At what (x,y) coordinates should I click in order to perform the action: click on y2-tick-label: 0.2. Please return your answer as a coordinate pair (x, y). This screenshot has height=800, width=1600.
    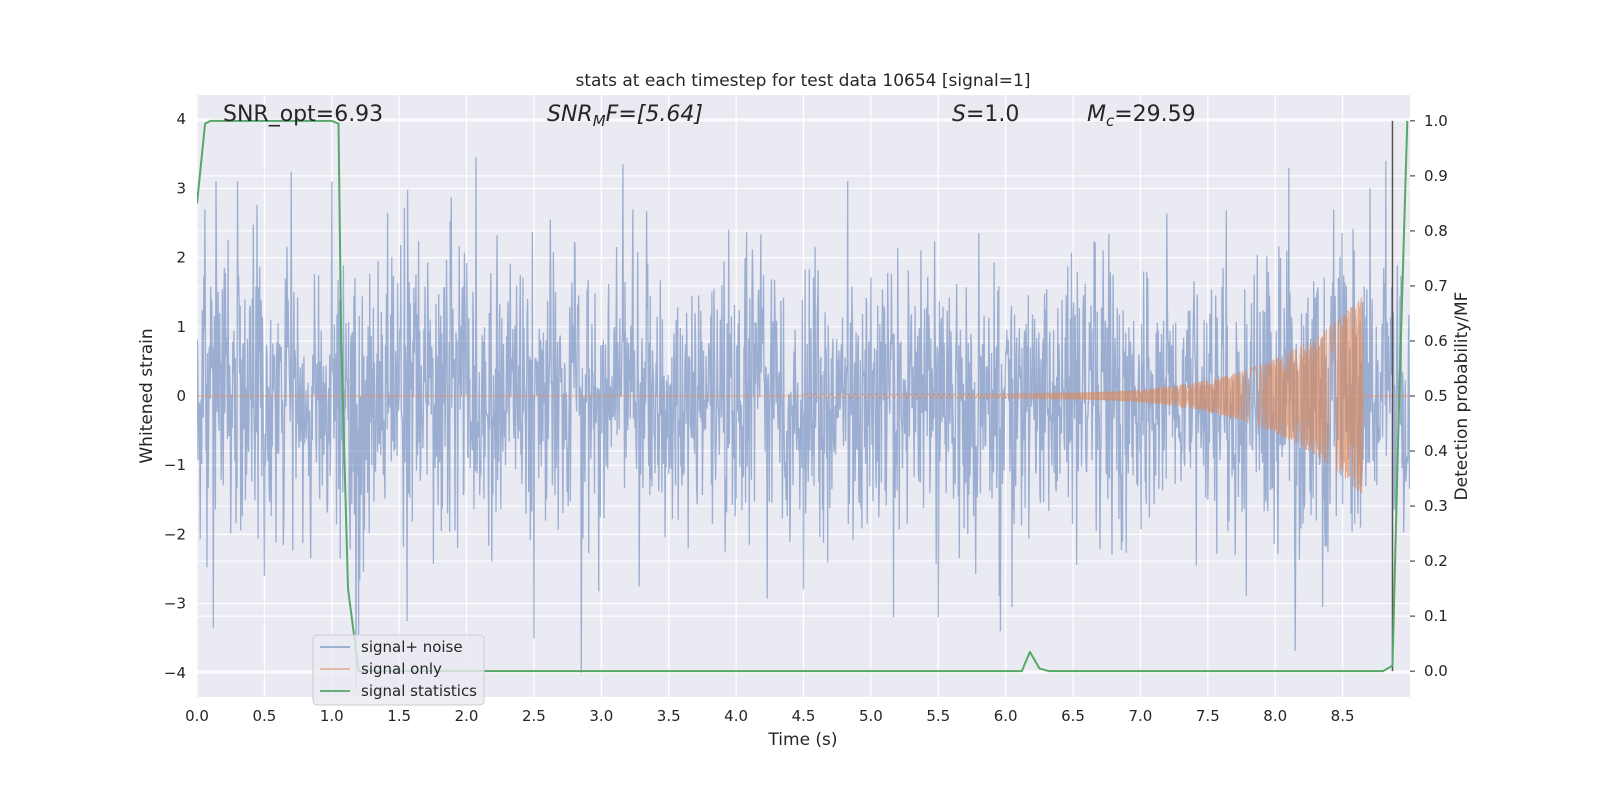
    Looking at the image, I should click on (1436, 561).